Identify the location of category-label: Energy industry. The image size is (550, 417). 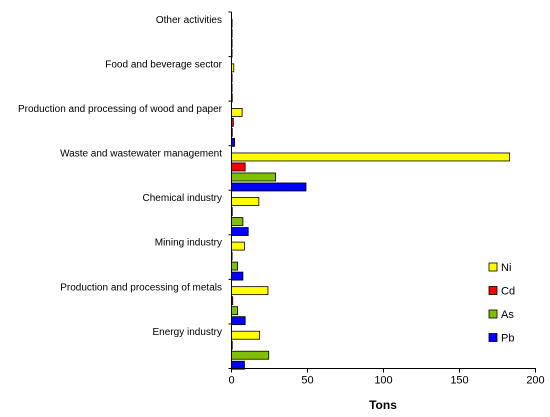
(187, 332).